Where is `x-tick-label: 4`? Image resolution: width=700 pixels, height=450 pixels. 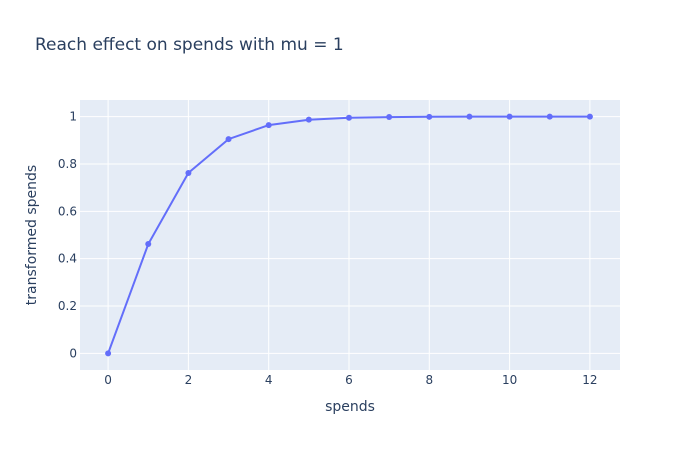 x-tick-label: 4 is located at coordinates (269, 380).